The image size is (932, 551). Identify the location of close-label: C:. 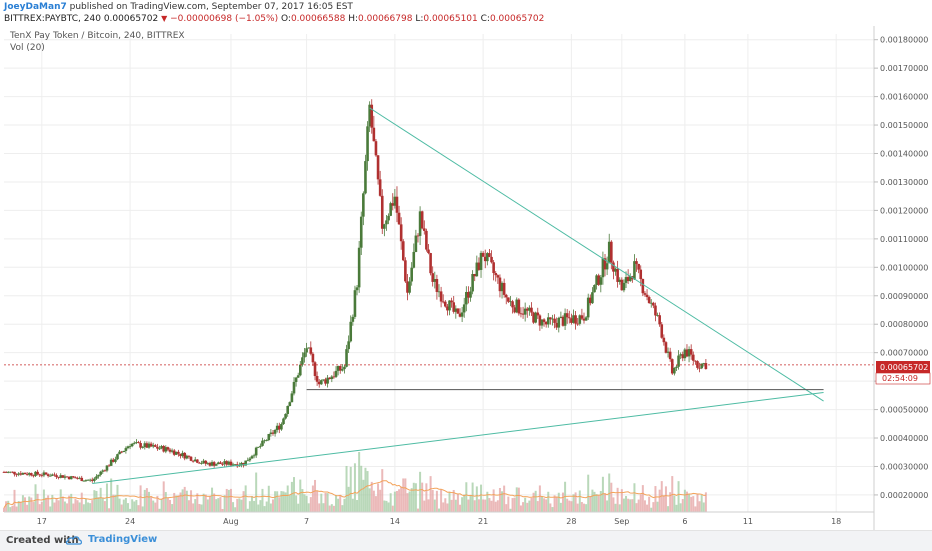
(485, 19).